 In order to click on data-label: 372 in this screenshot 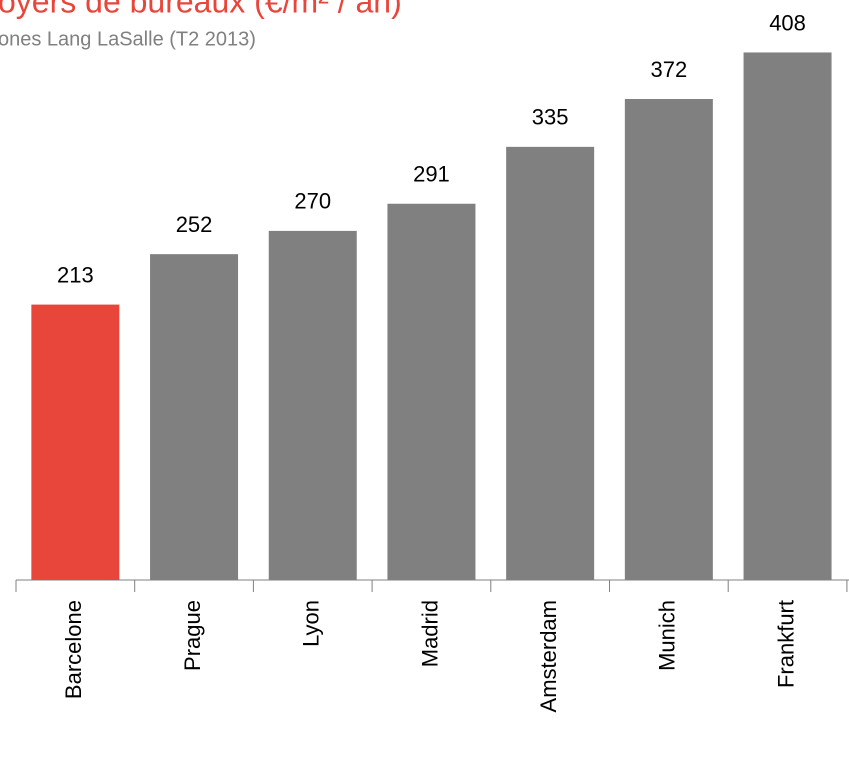, I will do `click(668, 69)`.